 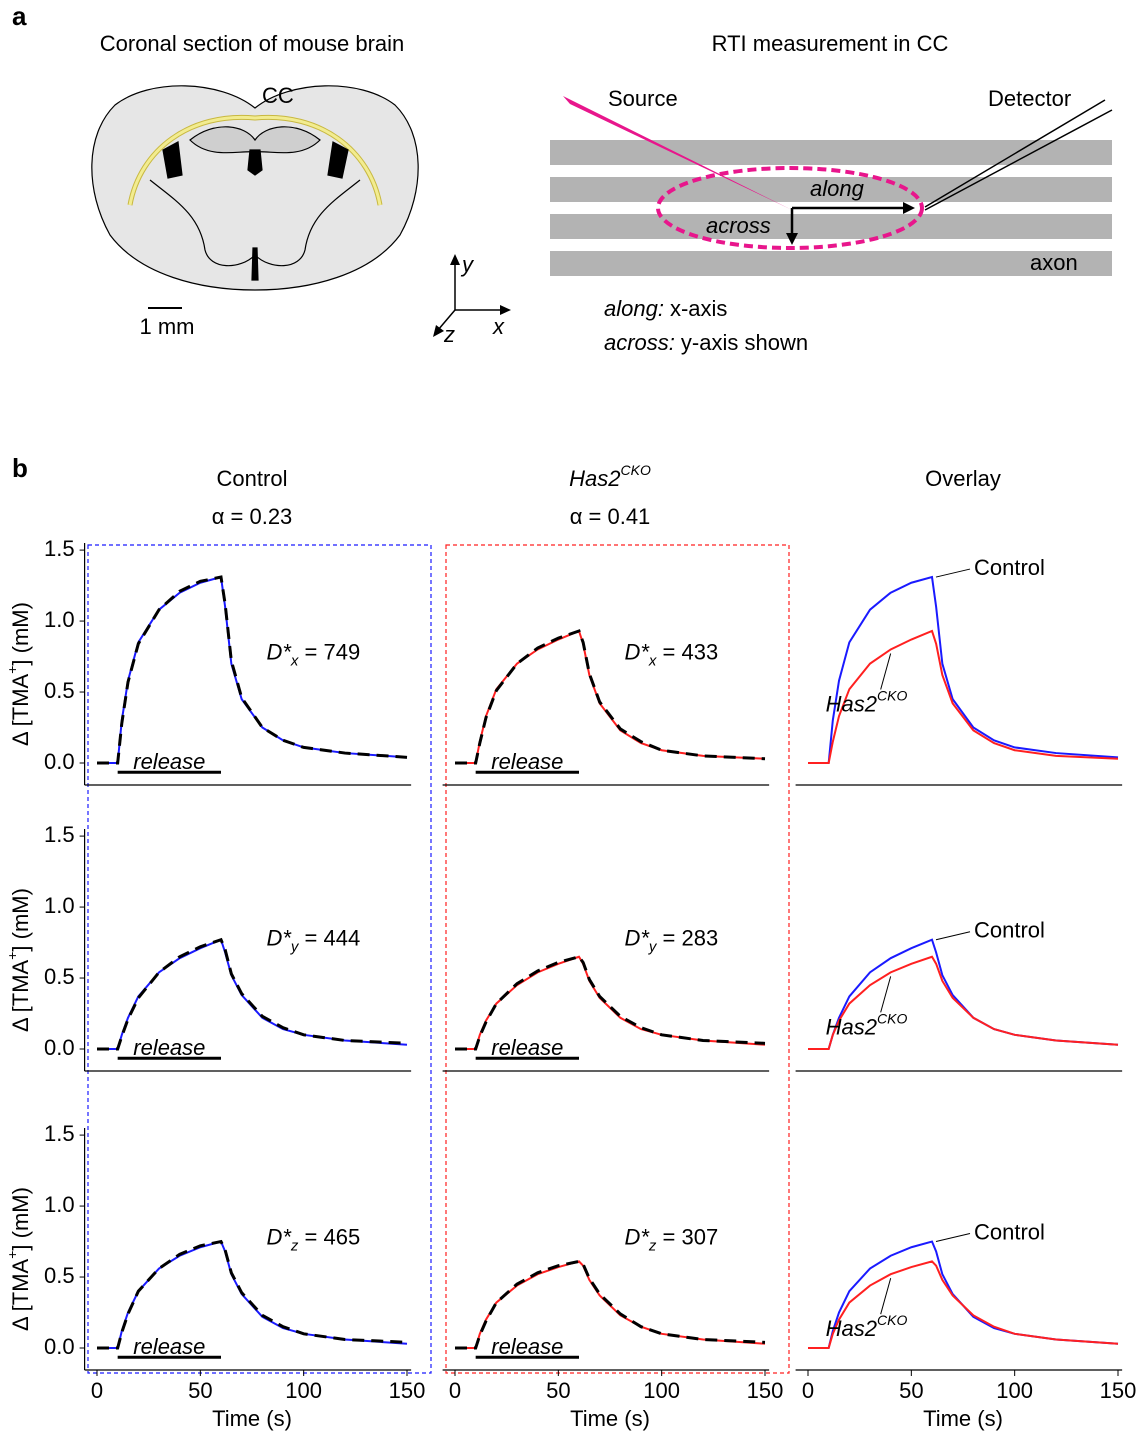 I want to click on column-subtitle: α = 0.23, so click(x=252, y=516).